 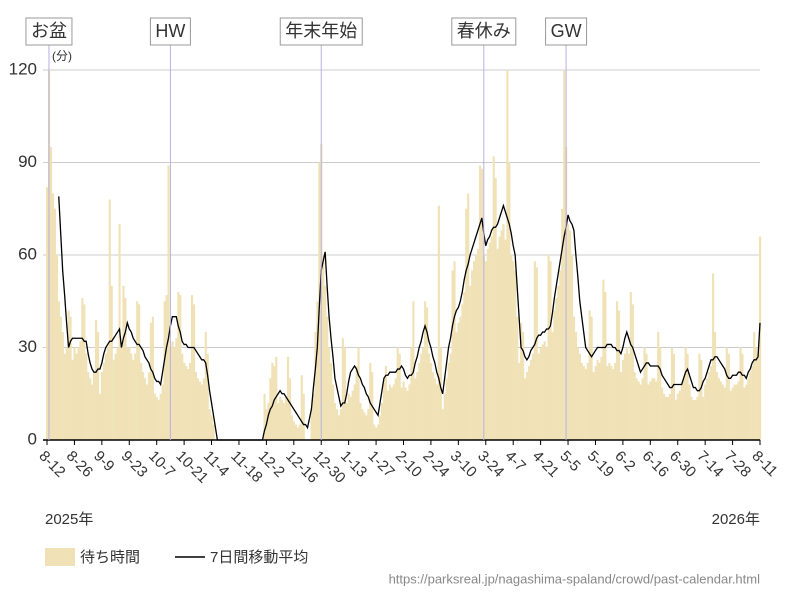 What do you see at coordinates (170, 31) in the screenshot?
I see `annotation-label: HW` at bounding box center [170, 31].